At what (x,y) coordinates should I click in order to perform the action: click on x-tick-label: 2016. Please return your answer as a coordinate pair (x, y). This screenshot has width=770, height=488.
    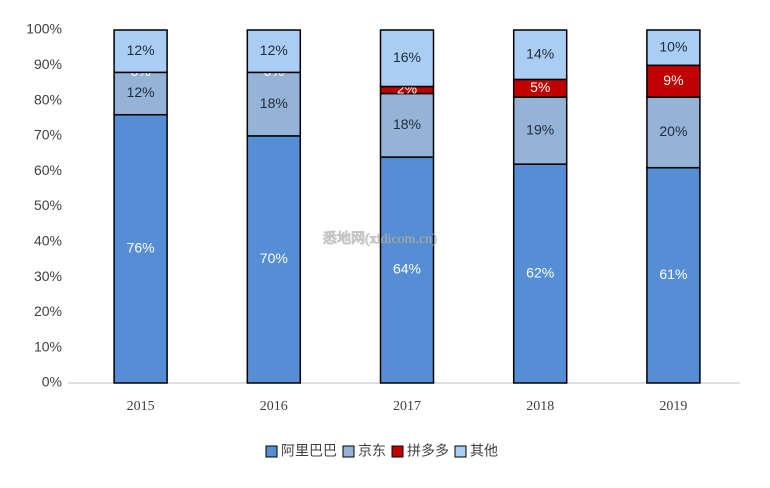
    Looking at the image, I should click on (274, 406).